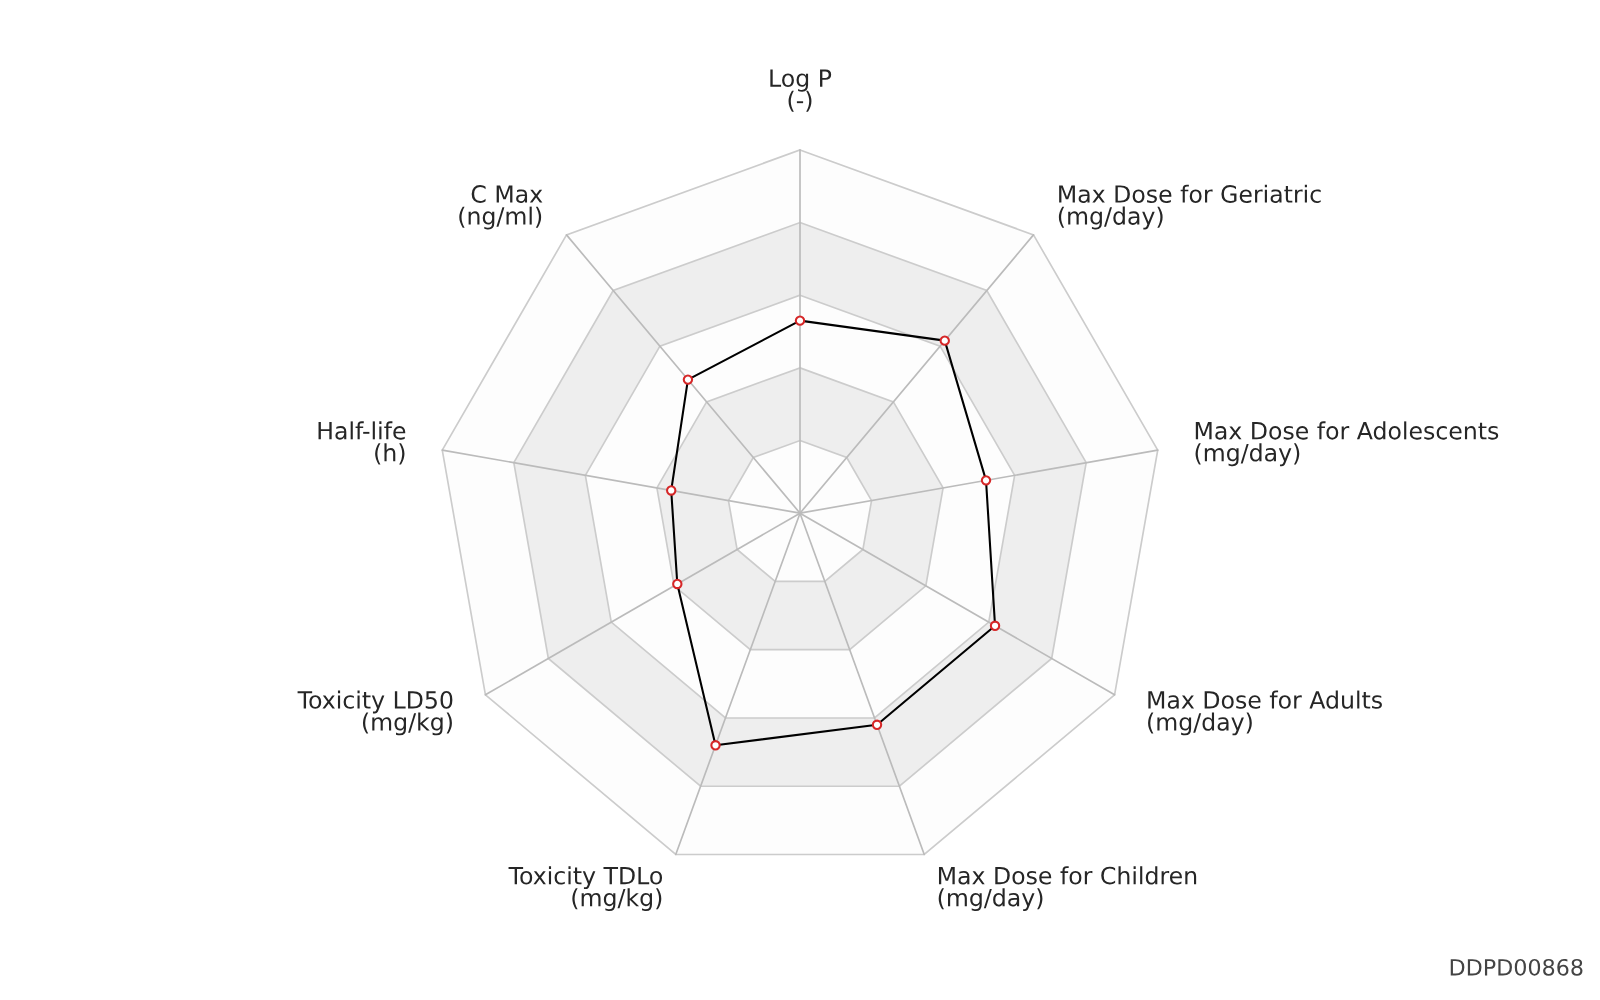  Describe the element at coordinates (801, 90) in the screenshot. I see `spoke-label: Log P (-)` at that location.